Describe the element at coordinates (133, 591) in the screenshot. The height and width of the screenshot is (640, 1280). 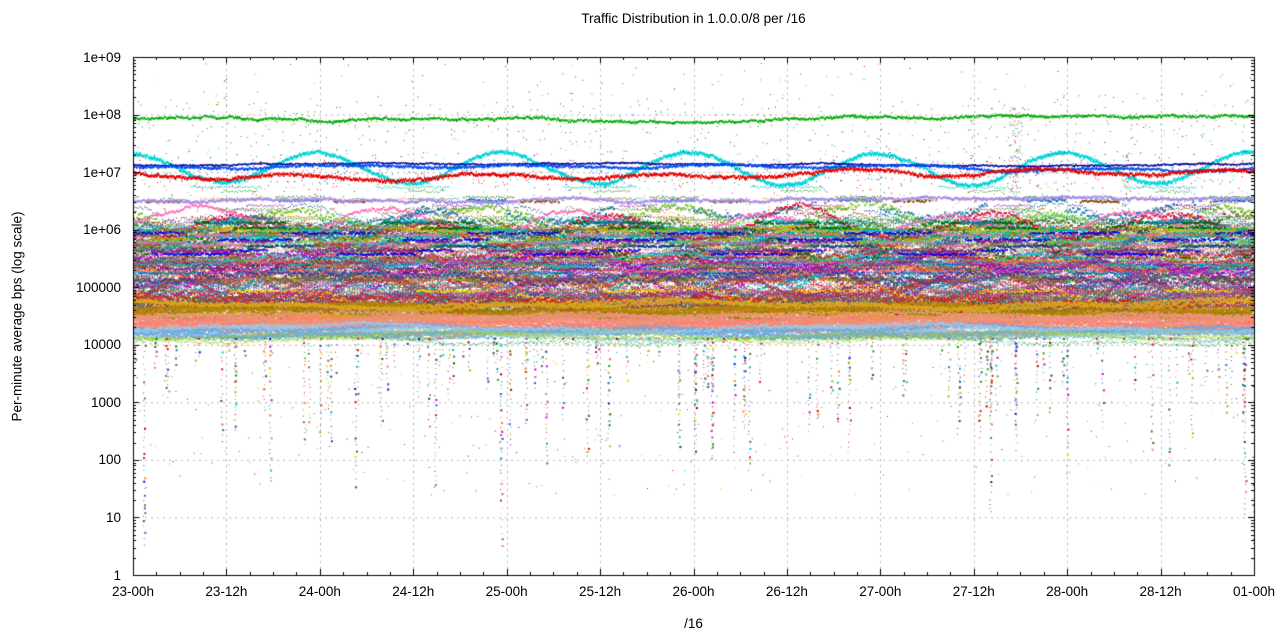
I see `x-tick-label: 23-00h` at that location.